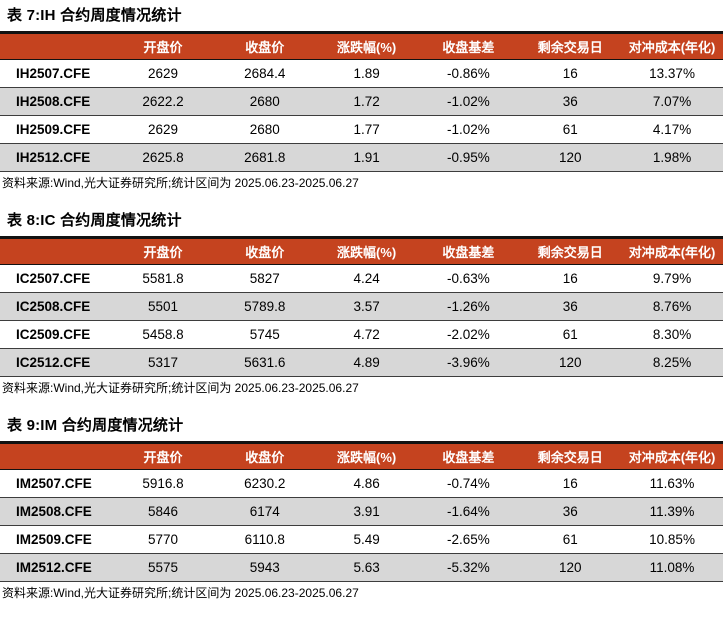  Describe the element at coordinates (468, 567) in the screenshot. I see `data-cell: -5.32%` at that location.